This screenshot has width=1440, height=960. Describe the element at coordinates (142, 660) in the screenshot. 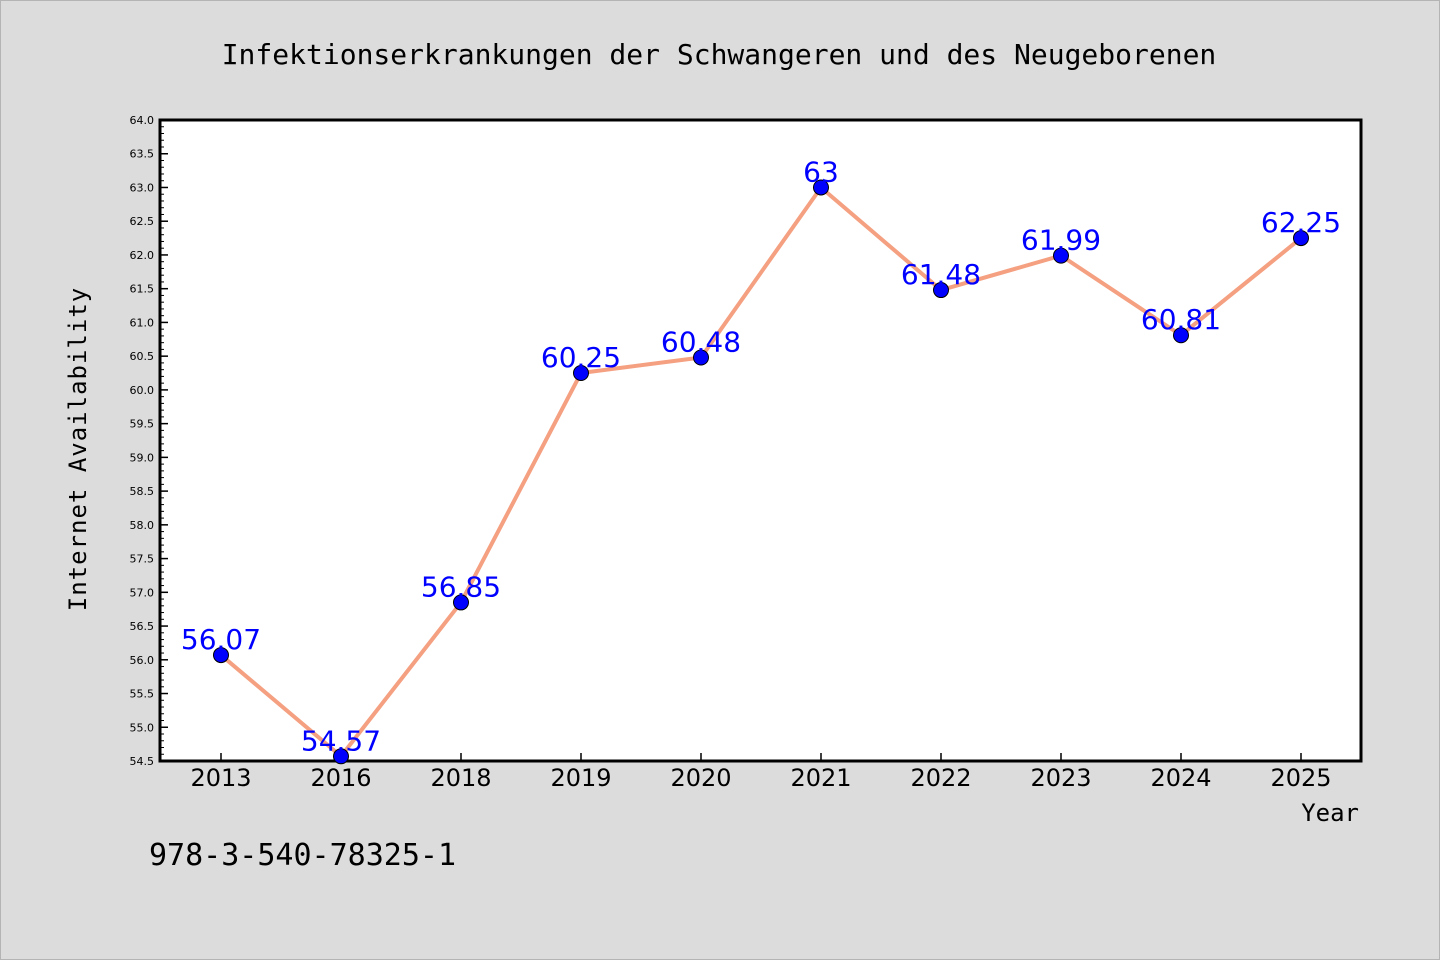

I see `y-tick-label: 56.0` at that location.